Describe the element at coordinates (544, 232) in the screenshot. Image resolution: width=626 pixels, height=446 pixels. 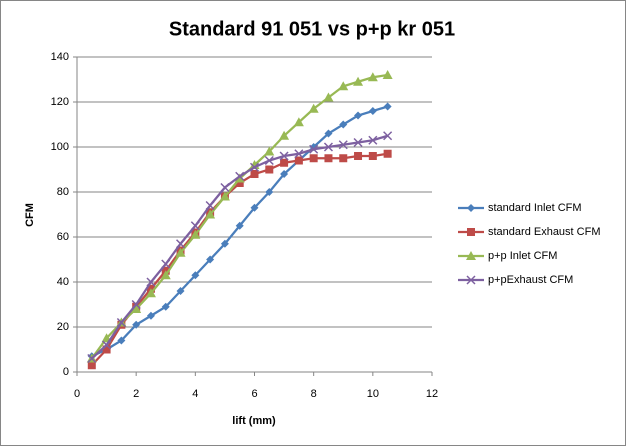
I see `legend-label: standard Exhaust CFM` at that location.